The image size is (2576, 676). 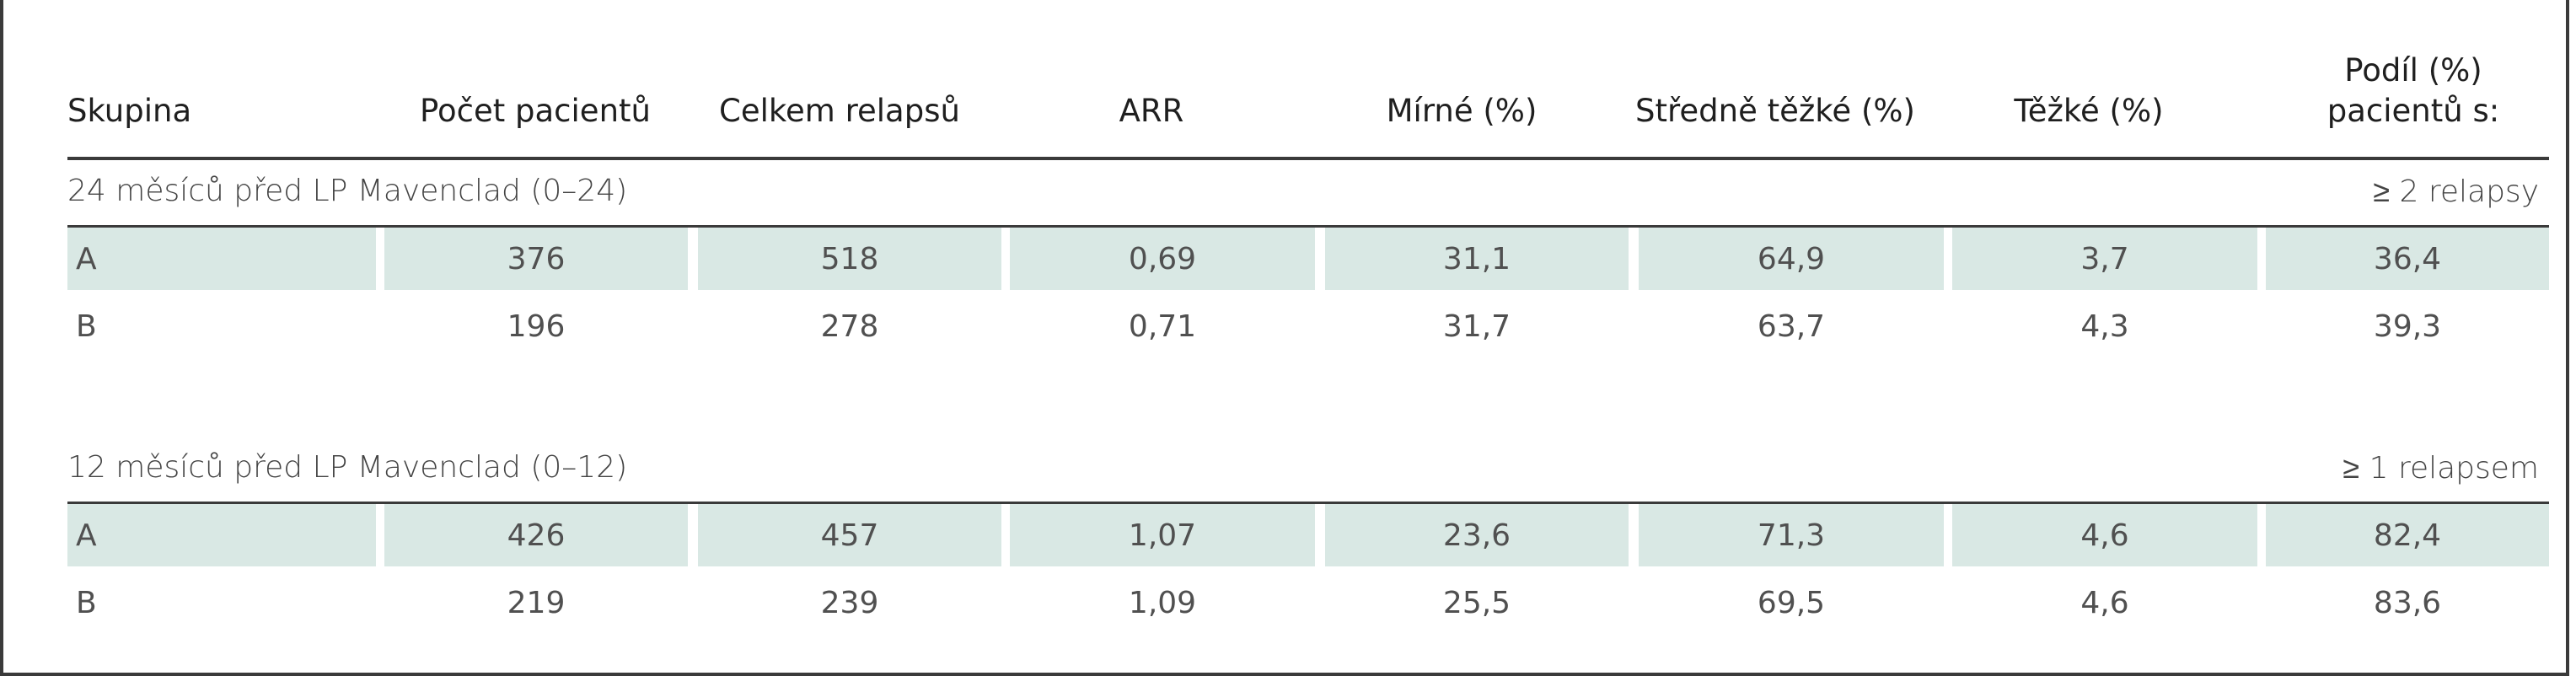 What do you see at coordinates (849, 259) in the screenshot?
I see `cell-celkem-relapsu: 518` at bounding box center [849, 259].